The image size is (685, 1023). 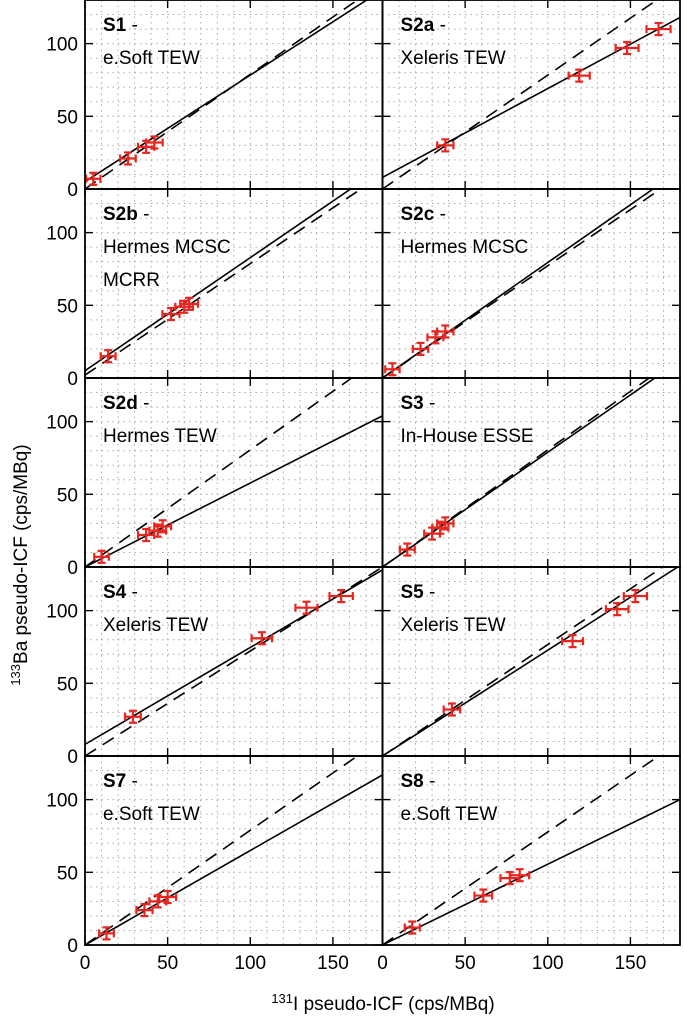 What do you see at coordinates (413, 592) in the screenshot?
I see `panel-id: S5` at bounding box center [413, 592].